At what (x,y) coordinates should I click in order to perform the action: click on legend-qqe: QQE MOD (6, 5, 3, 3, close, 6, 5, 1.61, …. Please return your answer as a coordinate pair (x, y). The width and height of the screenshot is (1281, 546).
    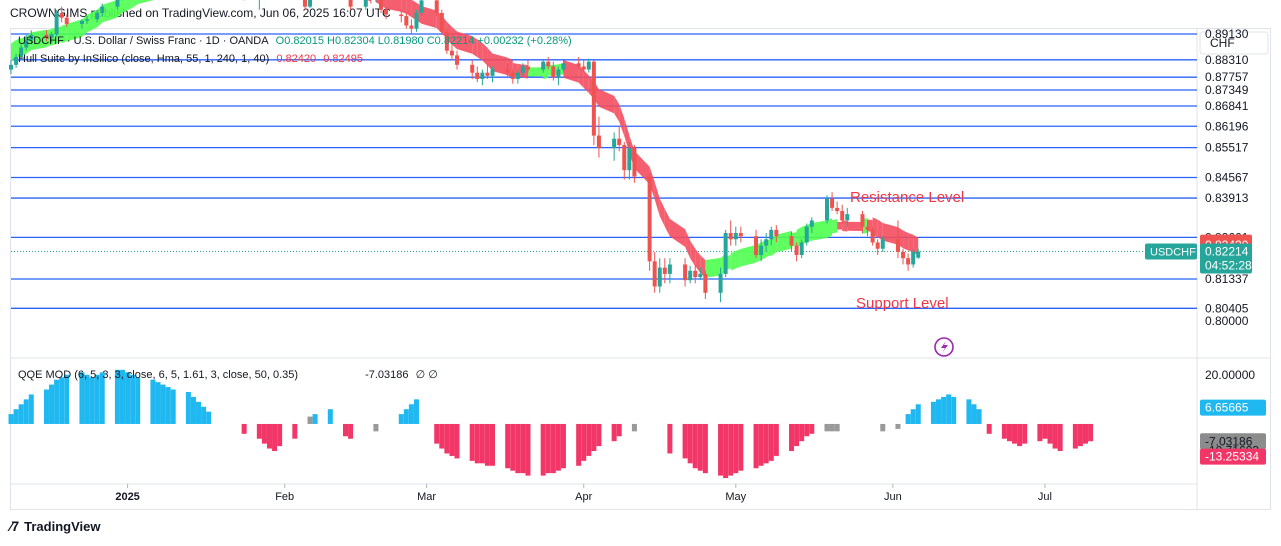
    Looking at the image, I should click on (158, 375).